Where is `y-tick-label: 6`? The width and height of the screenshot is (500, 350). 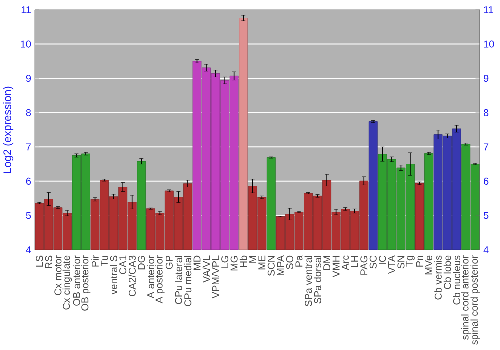 y-tick-label: 6 is located at coordinates (29, 181).